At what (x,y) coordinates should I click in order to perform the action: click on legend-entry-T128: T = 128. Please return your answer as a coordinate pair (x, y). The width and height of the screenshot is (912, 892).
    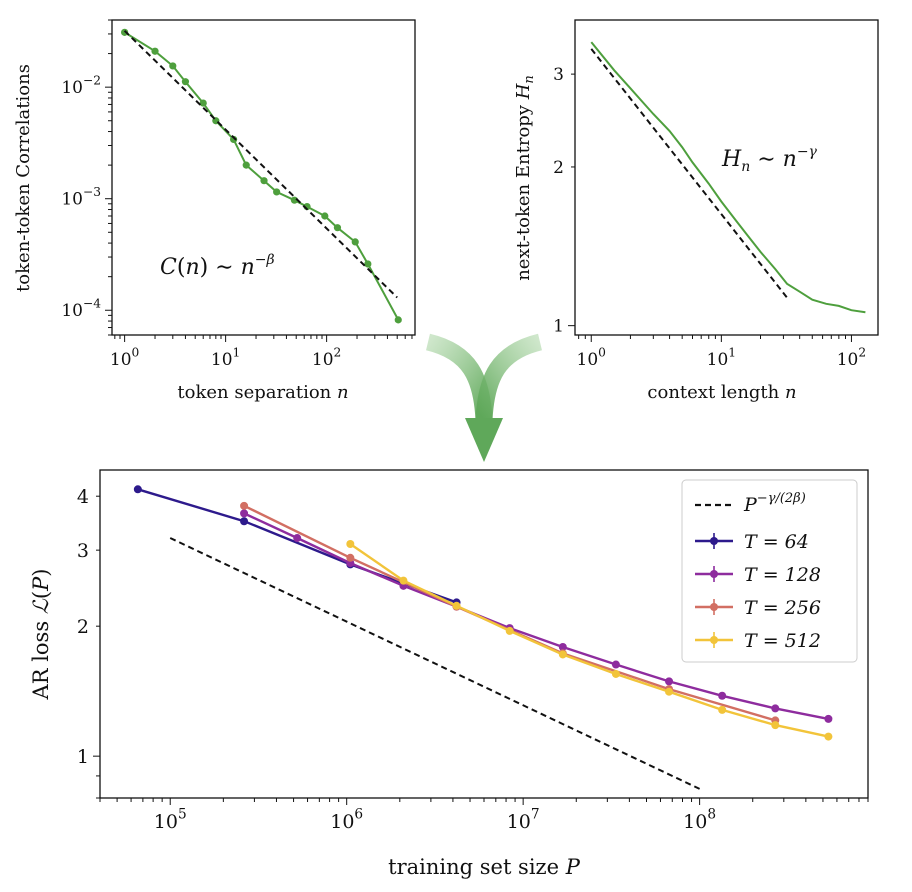
    Looking at the image, I should click on (758, 575).